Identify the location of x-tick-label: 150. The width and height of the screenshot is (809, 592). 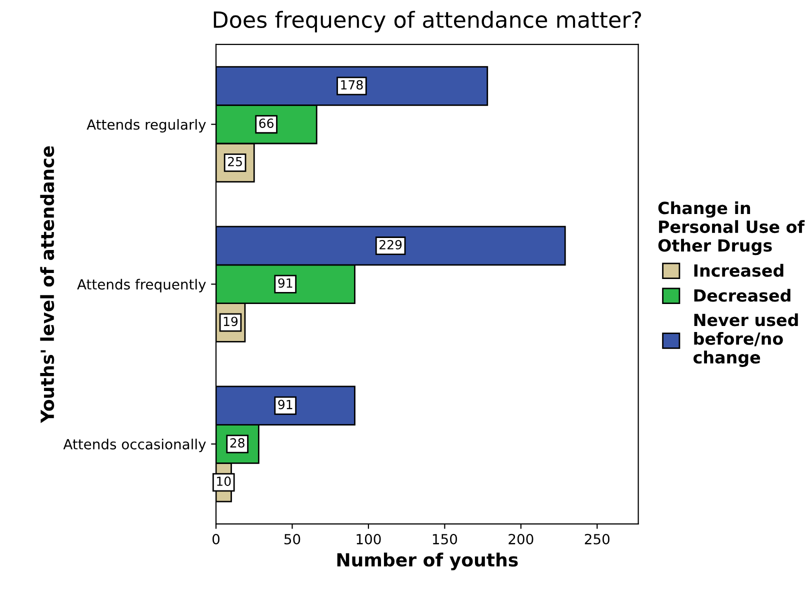
(445, 539).